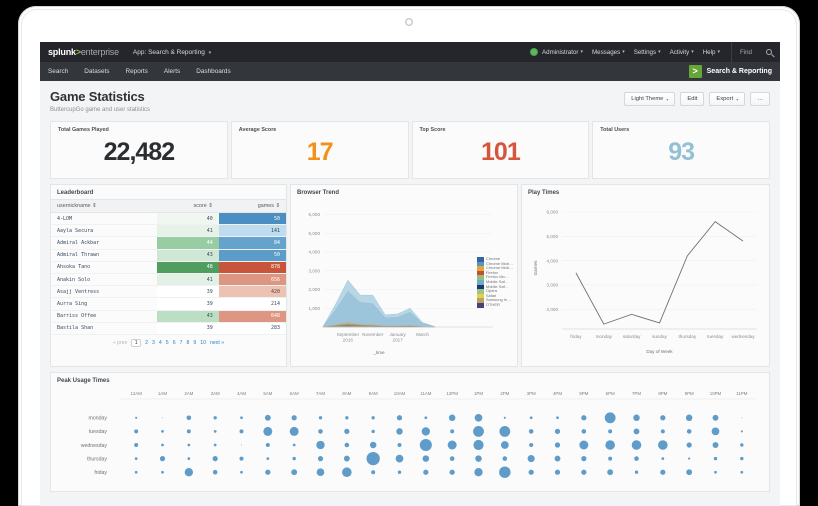 Image resolution: width=818 pixels, height=506 pixels. What do you see at coordinates (492, 304) in the screenshot?
I see `legend-label: OTHER` at bounding box center [492, 304].